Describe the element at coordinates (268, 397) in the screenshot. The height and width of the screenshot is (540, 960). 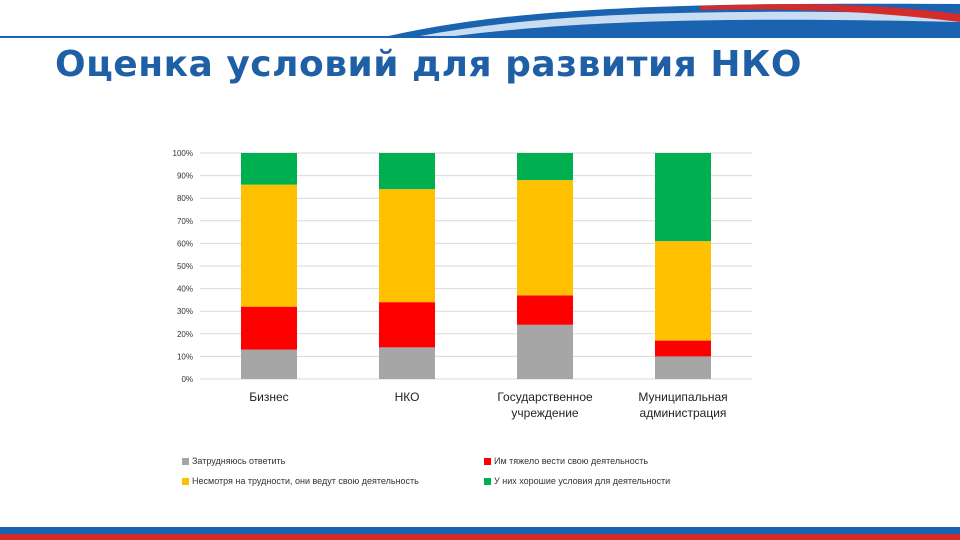
I see `category-label: Бизнес` at that location.